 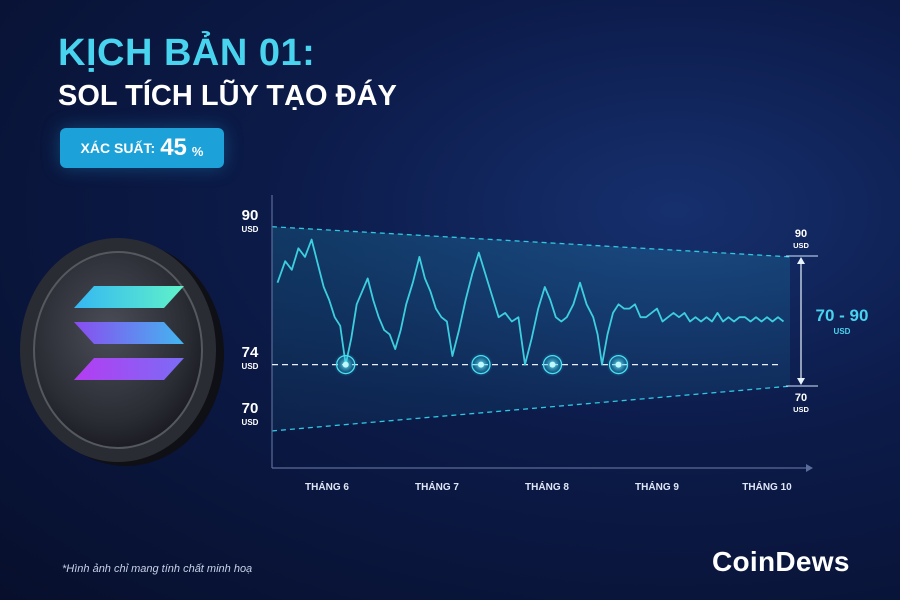 I want to click on coindews-logo: CoinDews, so click(x=781, y=561).